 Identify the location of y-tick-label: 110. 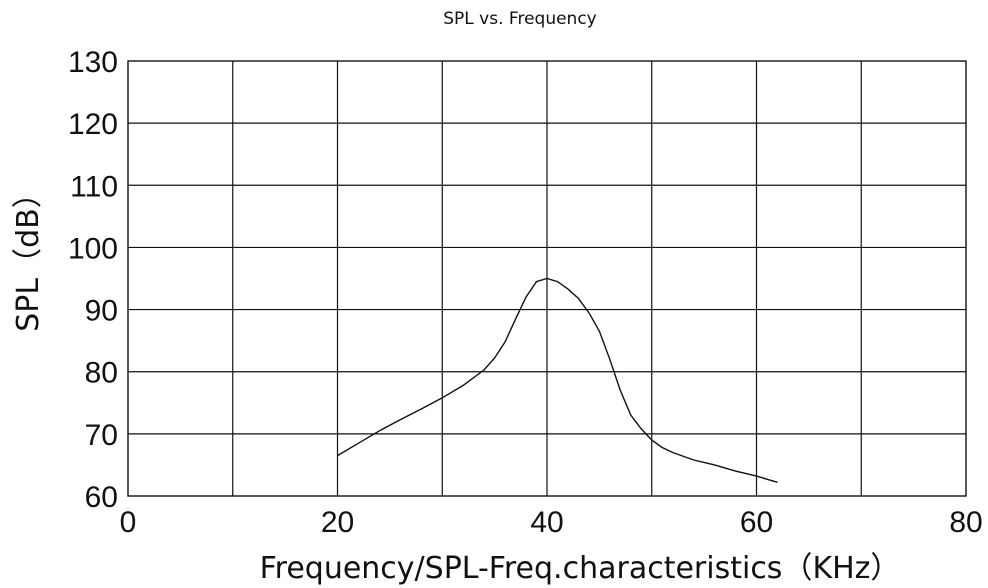
(94, 186).